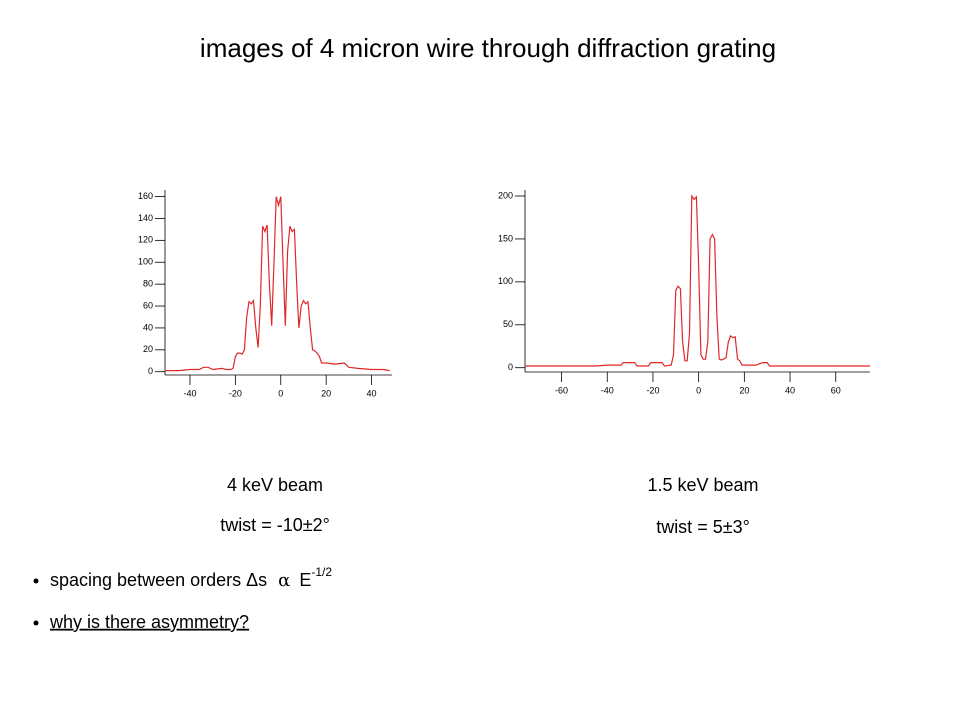  I want to click on bullet-sup: -1/2, so click(321, 572).